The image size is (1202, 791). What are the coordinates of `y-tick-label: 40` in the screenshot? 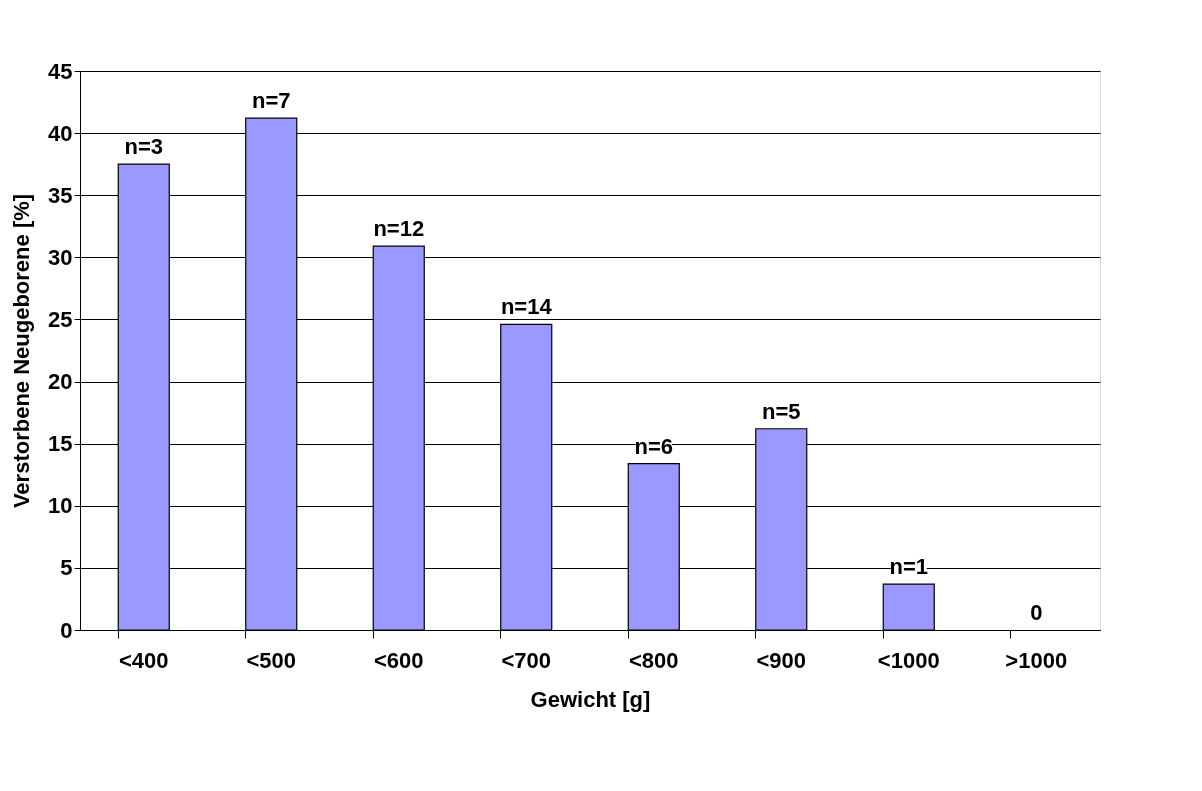 It's located at (60, 133).